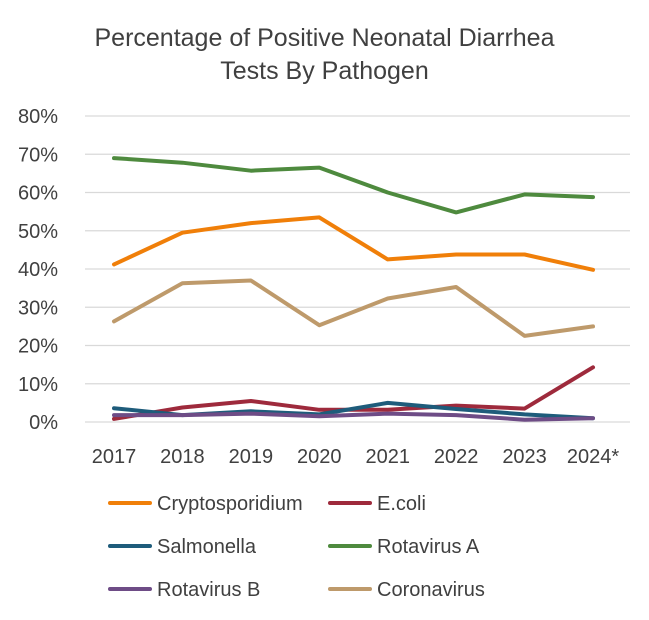 This screenshot has width=649, height=620. I want to click on chart-title-line-2: Tests By Pathogen, so click(324, 71).